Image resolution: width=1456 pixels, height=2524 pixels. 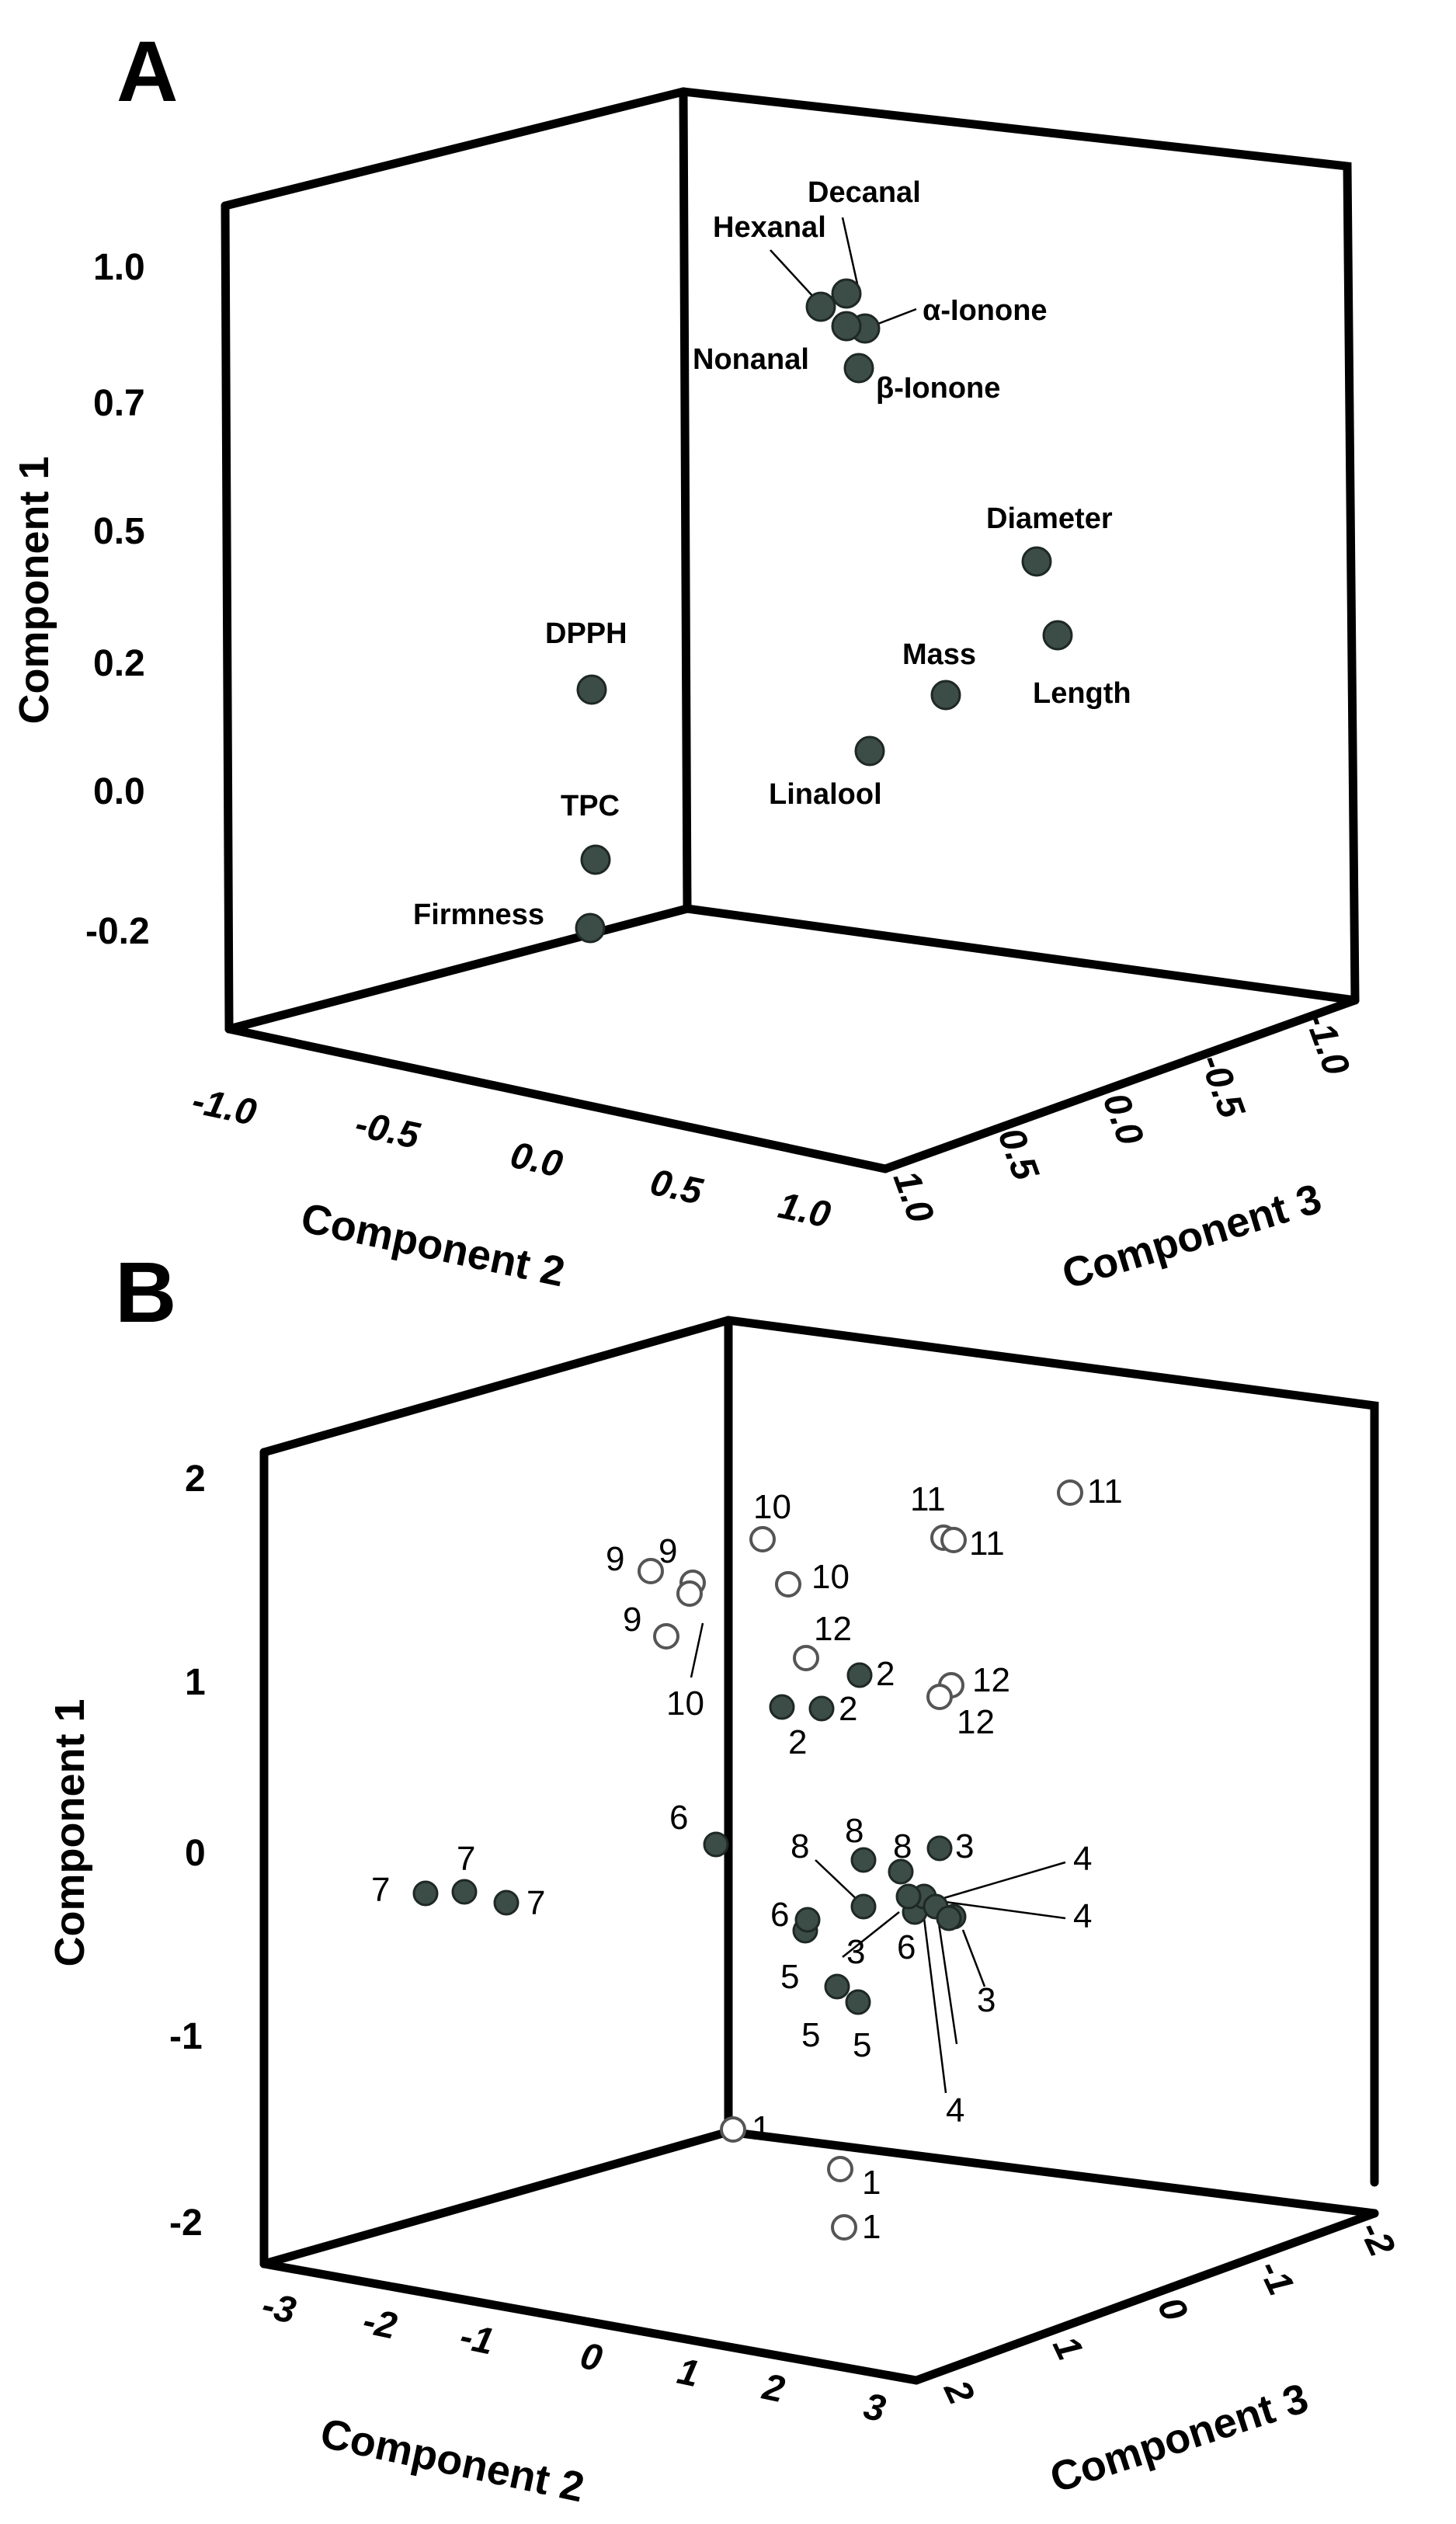 What do you see at coordinates (1082, 693) in the screenshot?
I see `point-label: Length` at bounding box center [1082, 693].